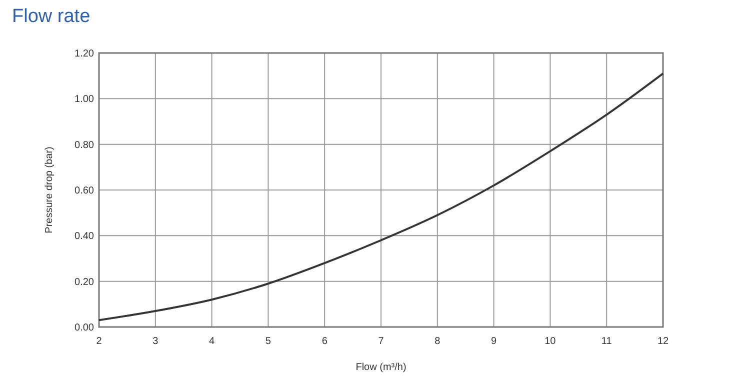  I want to click on y-tick-label: 1.20, so click(84, 54).